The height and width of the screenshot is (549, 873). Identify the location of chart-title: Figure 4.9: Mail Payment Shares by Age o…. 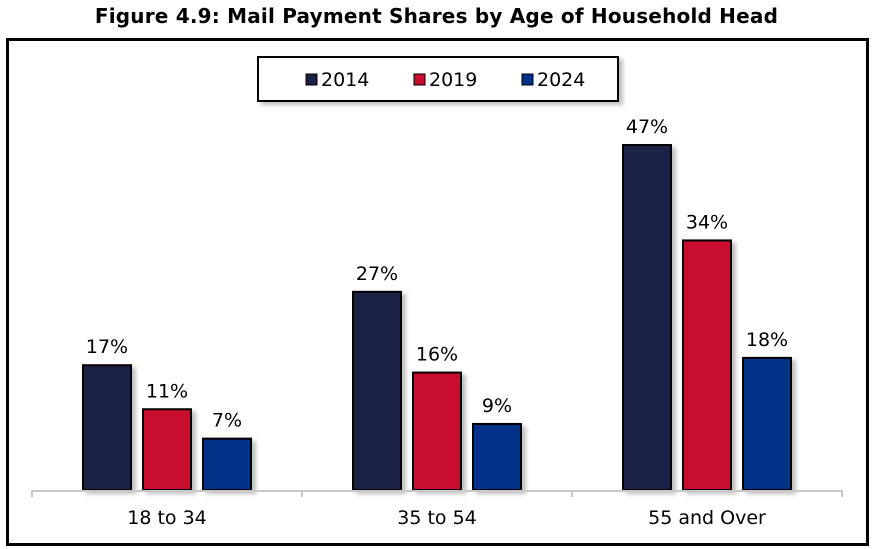
(436, 16).